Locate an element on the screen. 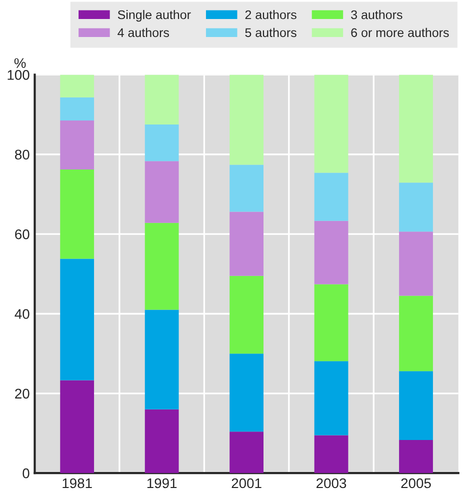  y-tick-label: 100 is located at coordinates (19, 75).